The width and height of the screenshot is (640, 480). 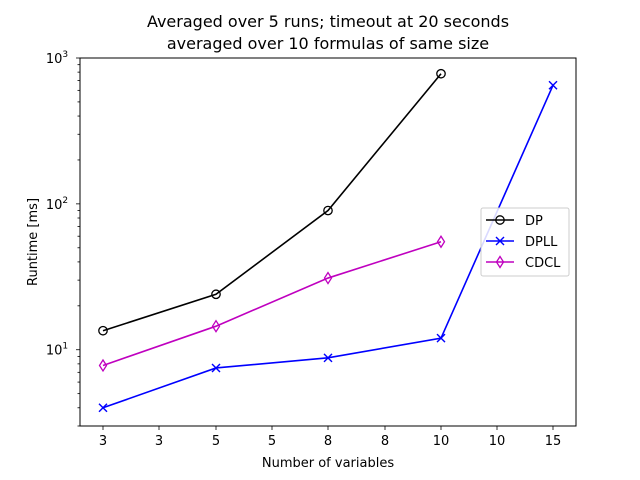 What do you see at coordinates (272, 303) in the screenshot?
I see `series-line-cdcl` at bounding box center [272, 303].